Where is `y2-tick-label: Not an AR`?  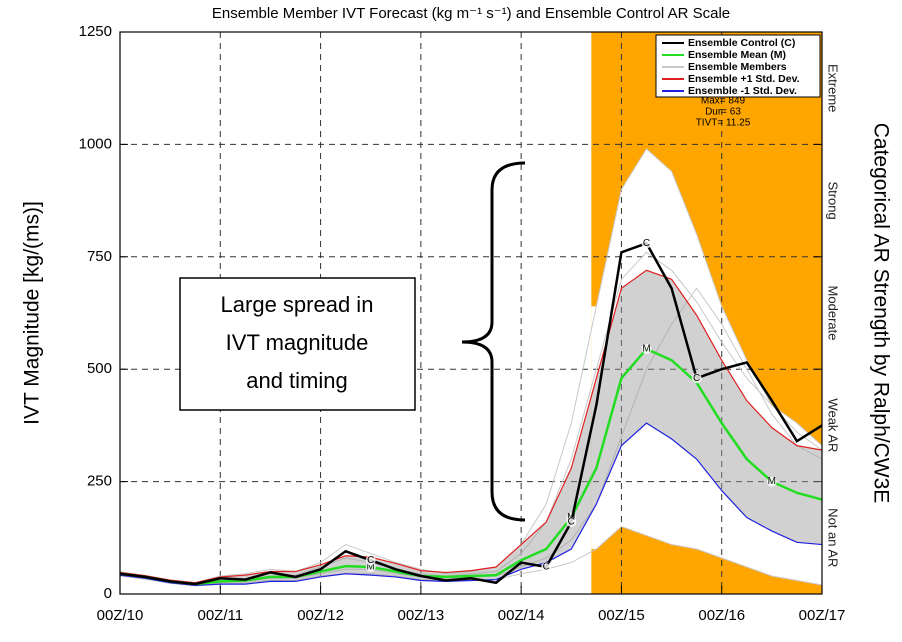 y2-tick-label: Not an AR is located at coordinates (833, 537).